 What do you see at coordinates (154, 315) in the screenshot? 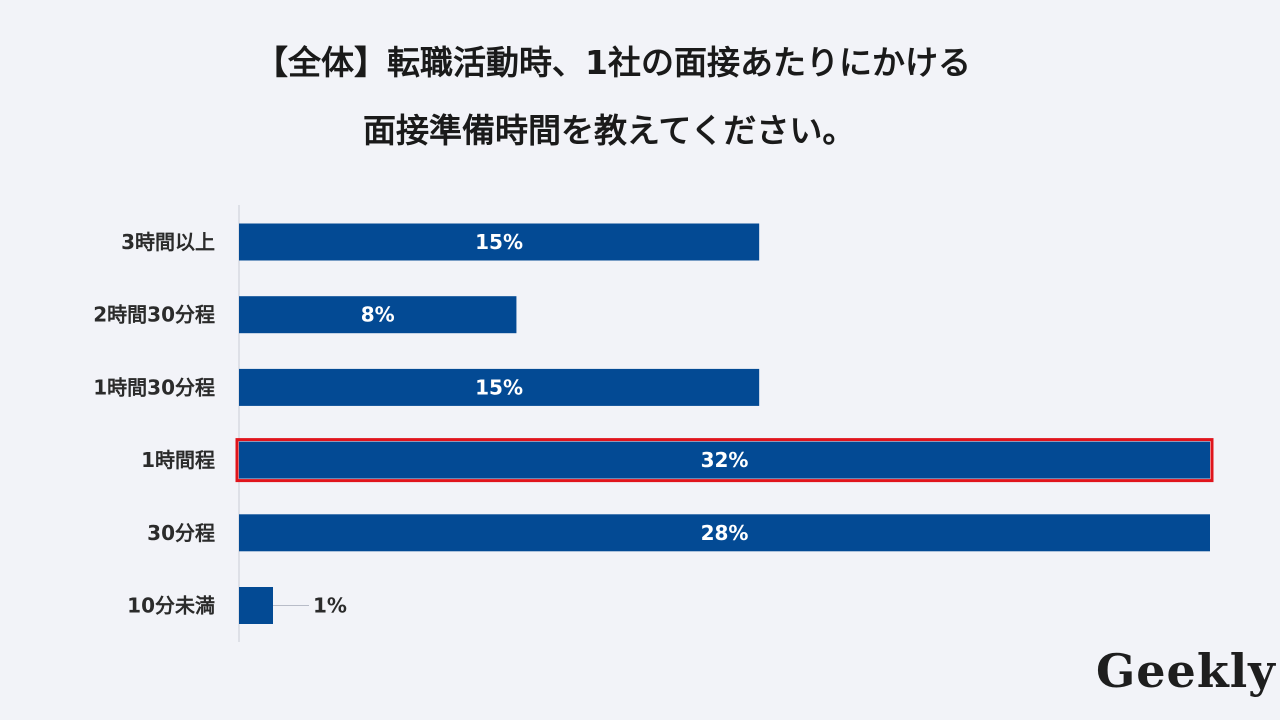
I see `category-label: 2時間30分程` at bounding box center [154, 315].